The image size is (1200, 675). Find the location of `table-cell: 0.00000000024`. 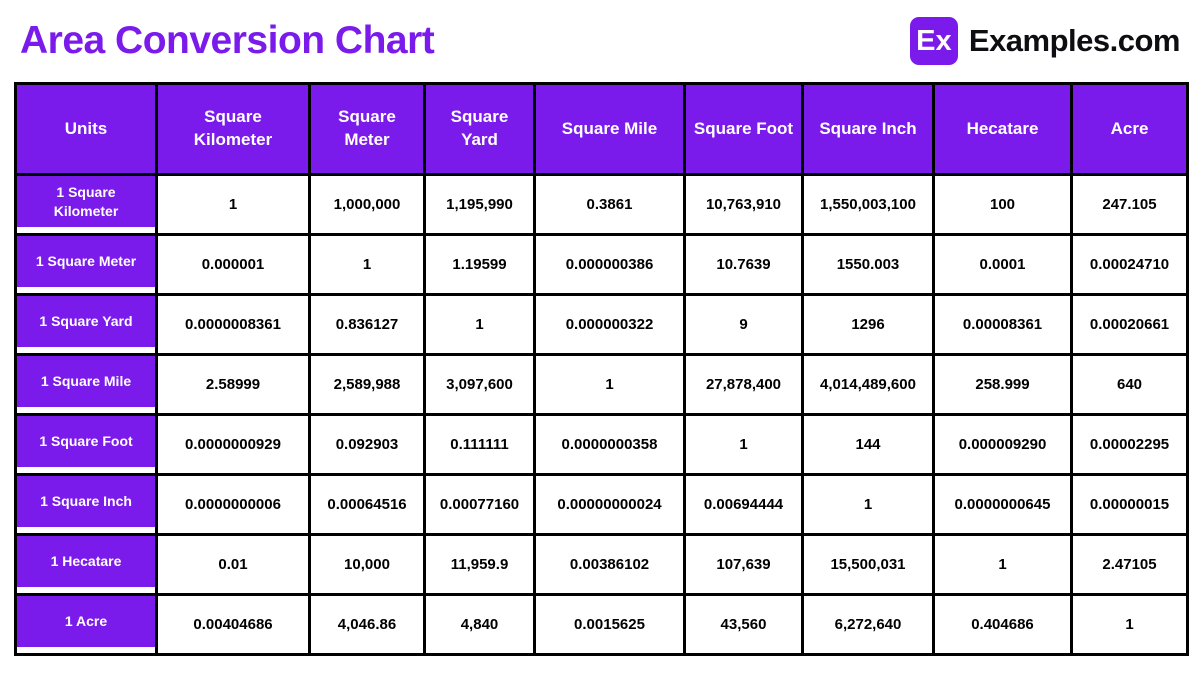

table-cell: 0.00000000024 is located at coordinates (609, 504).